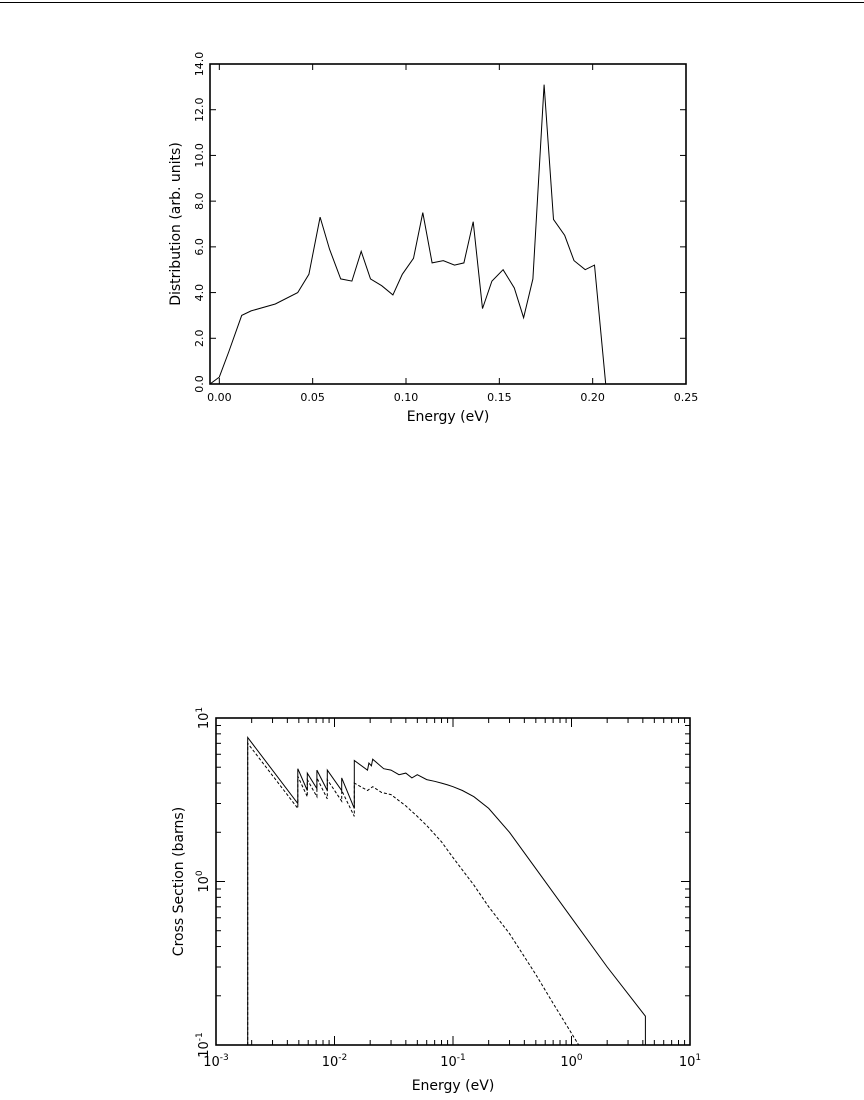 The height and width of the screenshot is (1100, 864). What do you see at coordinates (219, 397) in the screenshot?
I see `chart1-x-tick-label: 0.00` at bounding box center [219, 397].